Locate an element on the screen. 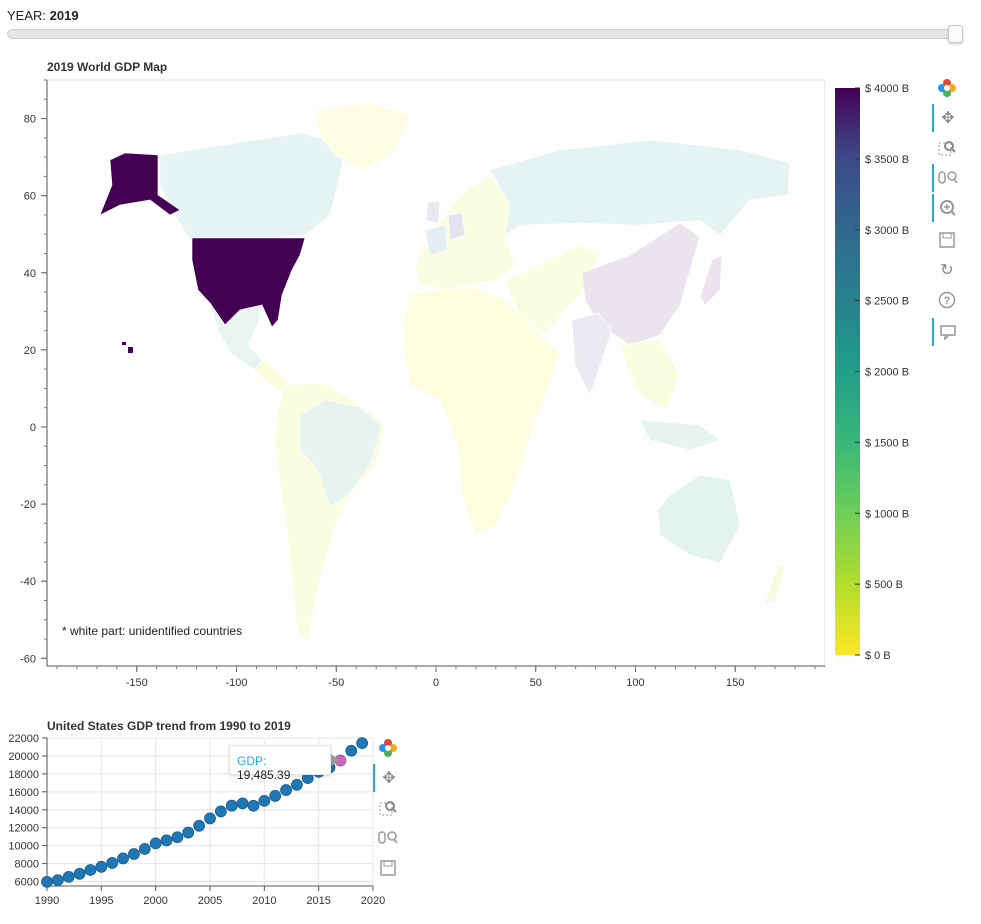 The image size is (981, 924). colorbar-tick-label: $ 4000 B is located at coordinates (887, 89).